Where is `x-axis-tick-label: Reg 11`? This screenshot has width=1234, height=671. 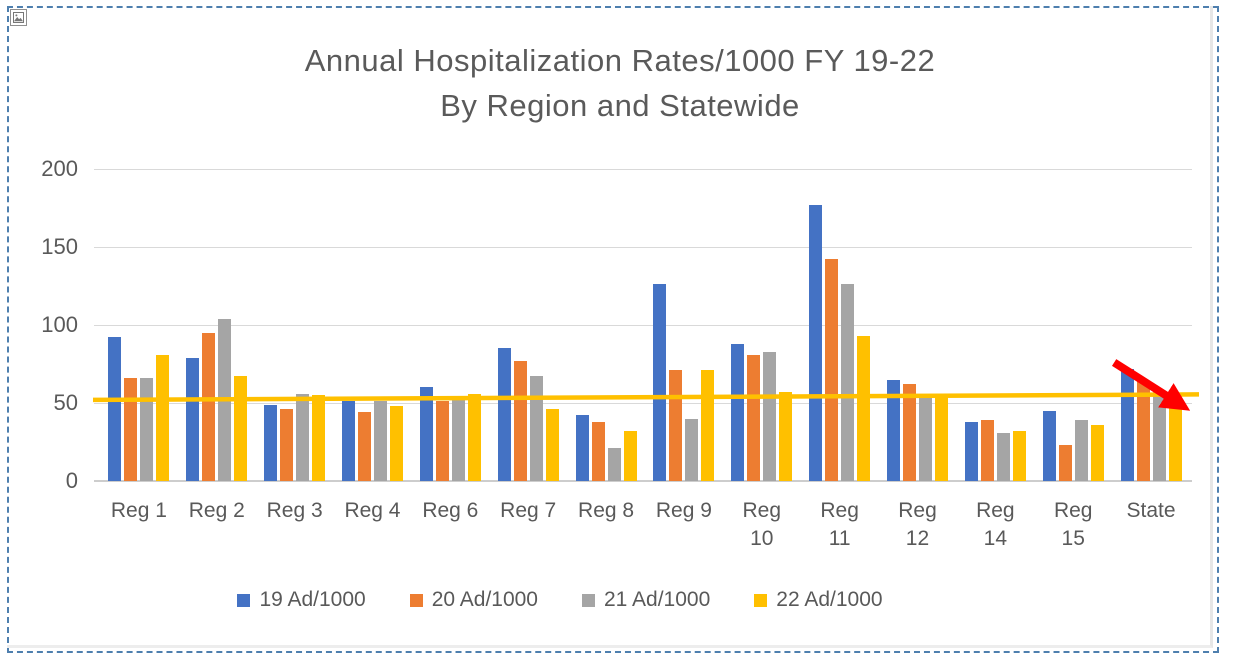 x-axis-tick-label: Reg 11 is located at coordinates (839, 524).